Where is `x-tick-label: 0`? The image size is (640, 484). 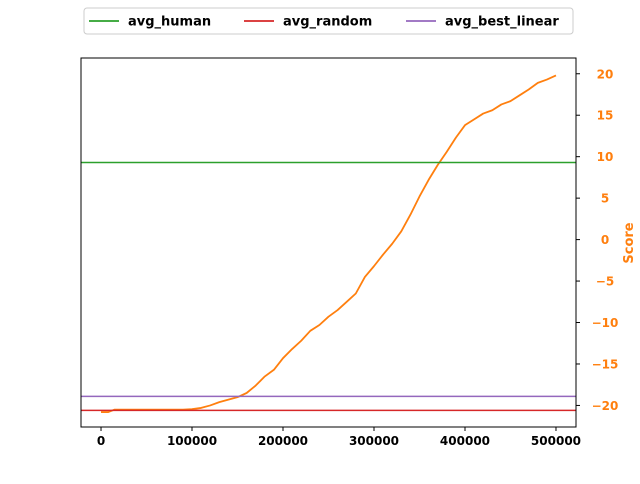
x-tick-label: 0 is located at coordinates (101, 441).